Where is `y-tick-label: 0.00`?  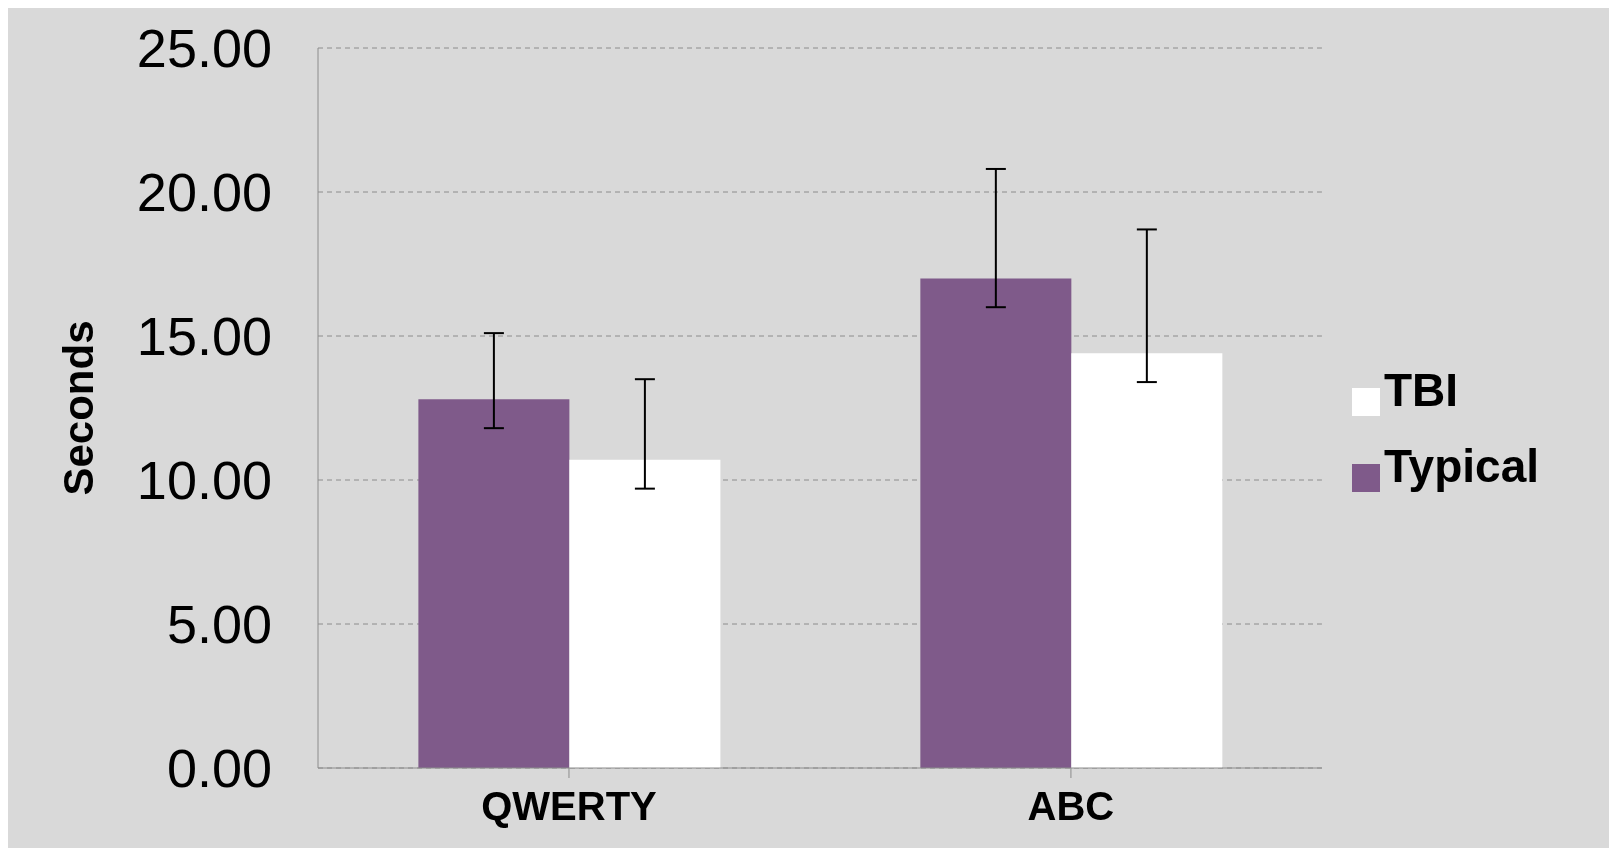
y-tick-label: 0.00 is located at coordinates (219, 768).